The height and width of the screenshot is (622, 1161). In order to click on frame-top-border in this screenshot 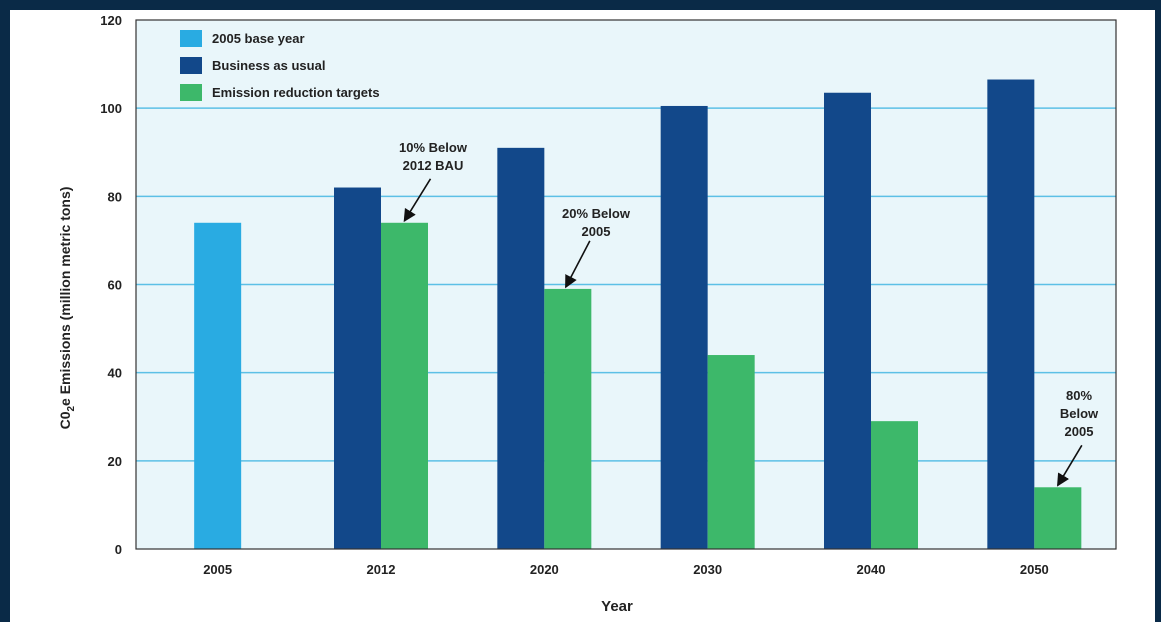, I will do `click(580, 5)`.